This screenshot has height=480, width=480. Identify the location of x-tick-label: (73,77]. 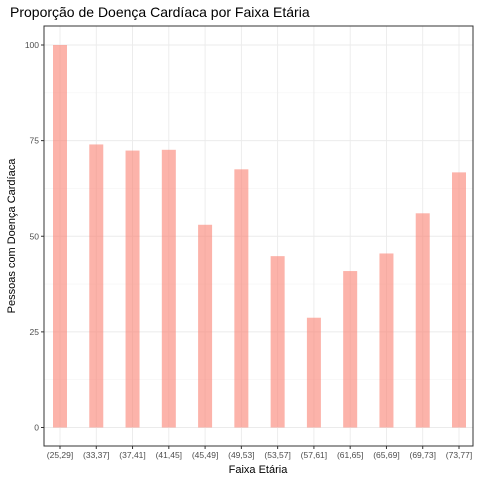
(459, 455).